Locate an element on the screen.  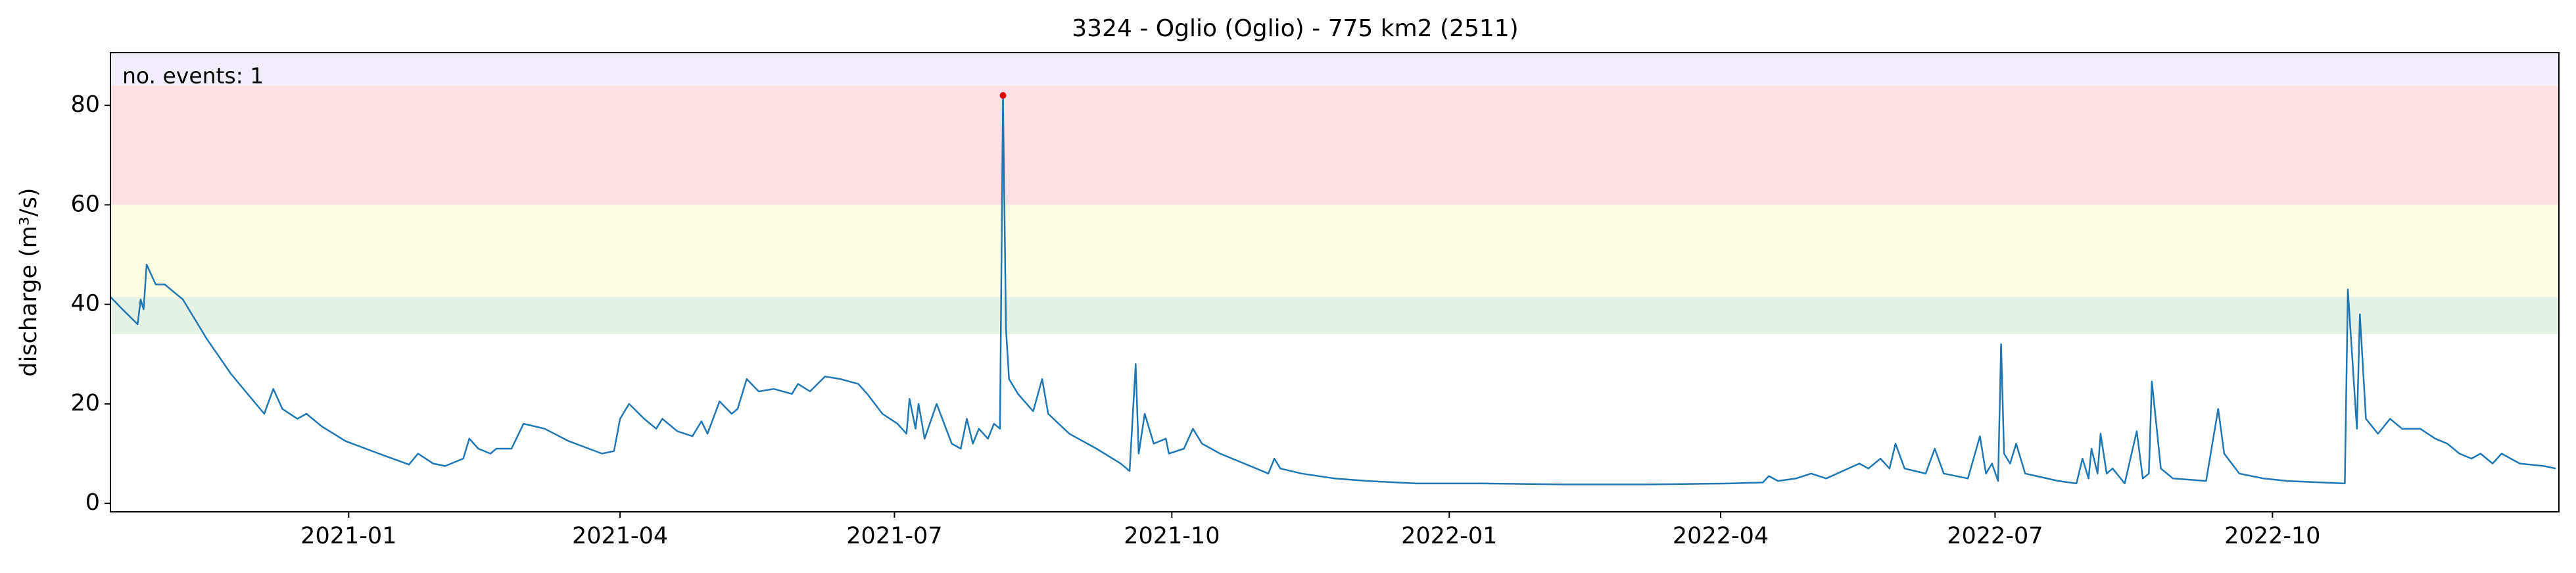
event-marker is located at coordinates (1003, 95).